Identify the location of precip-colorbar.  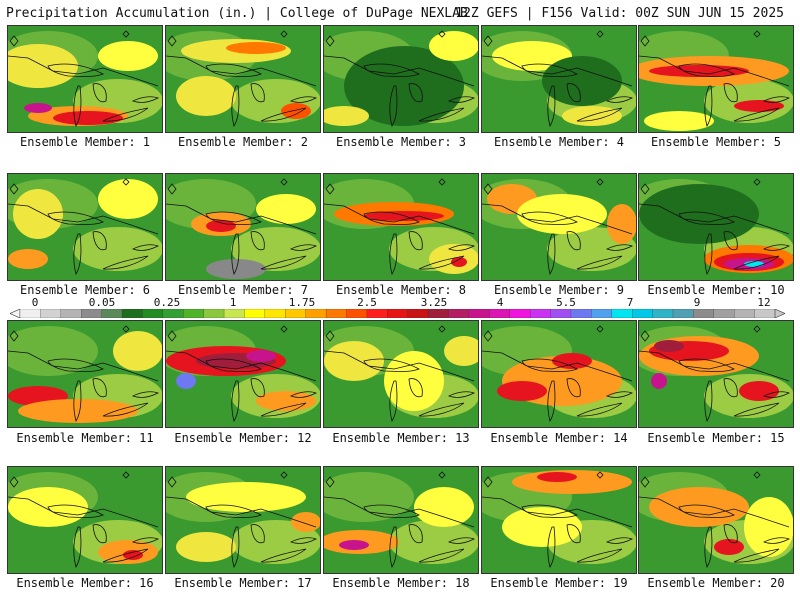
(397, 313).